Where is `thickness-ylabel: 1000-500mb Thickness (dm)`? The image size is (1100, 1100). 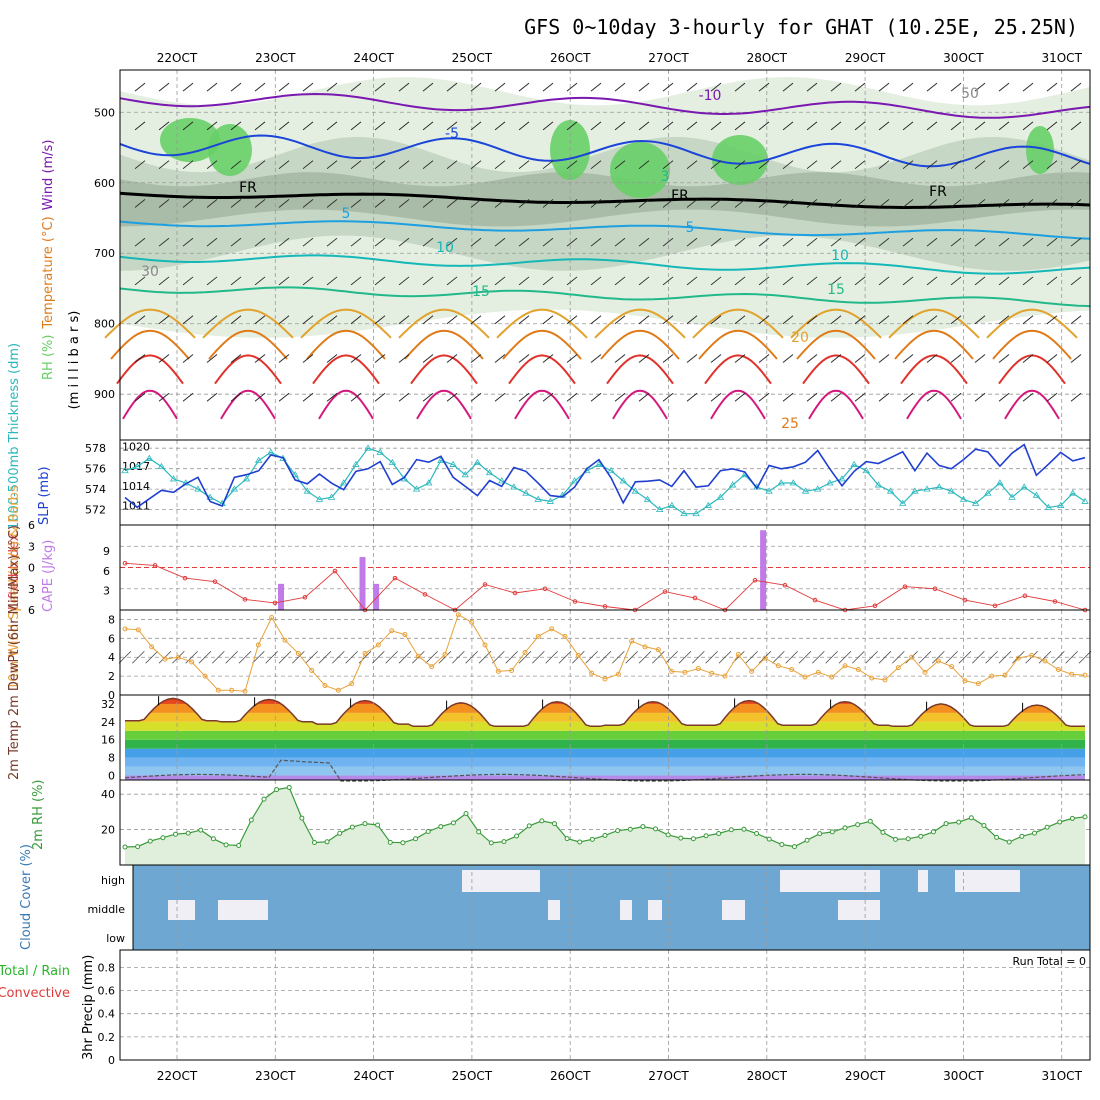
thickness-ylabel: 1000-500mb Thickness (dm) is located at coordinates (14, 436).